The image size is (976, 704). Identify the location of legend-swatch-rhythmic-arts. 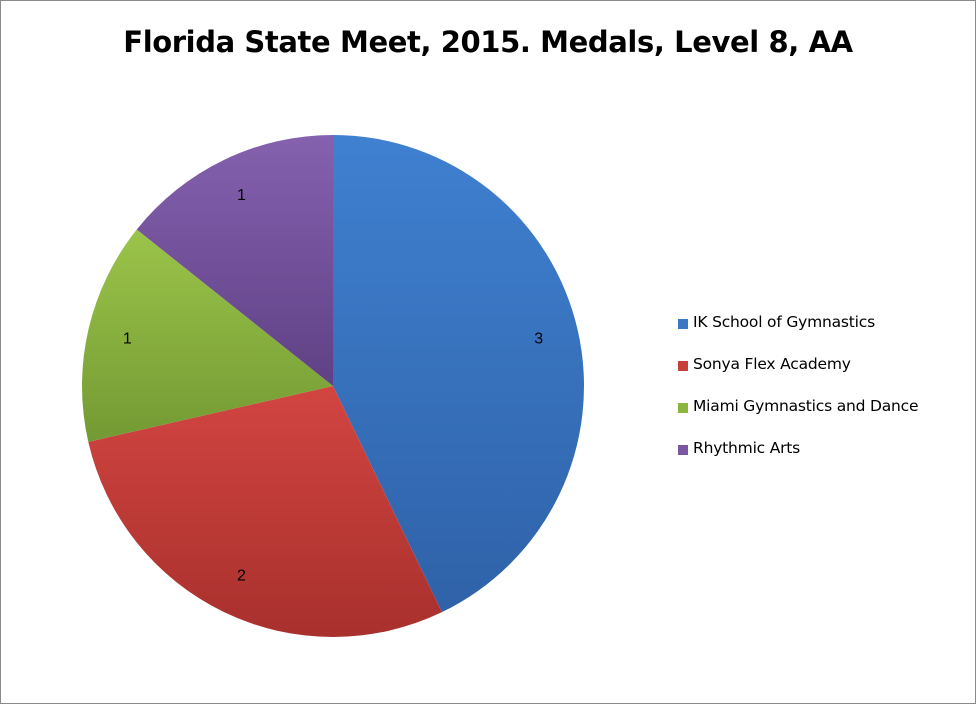
(683, 450).